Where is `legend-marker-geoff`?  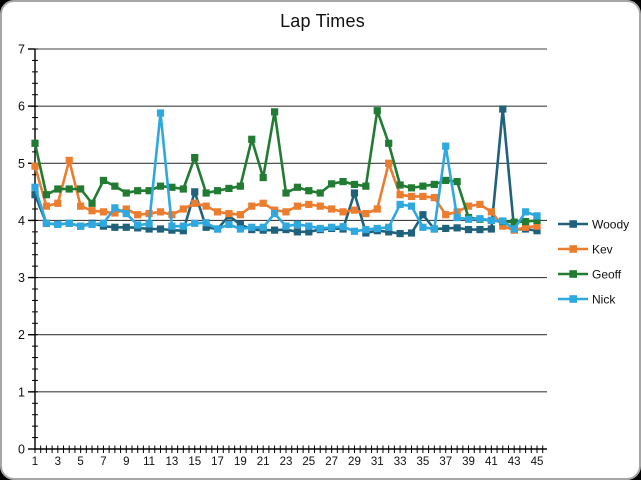
legend-marker-geoff is located at coordinates (573, 274).